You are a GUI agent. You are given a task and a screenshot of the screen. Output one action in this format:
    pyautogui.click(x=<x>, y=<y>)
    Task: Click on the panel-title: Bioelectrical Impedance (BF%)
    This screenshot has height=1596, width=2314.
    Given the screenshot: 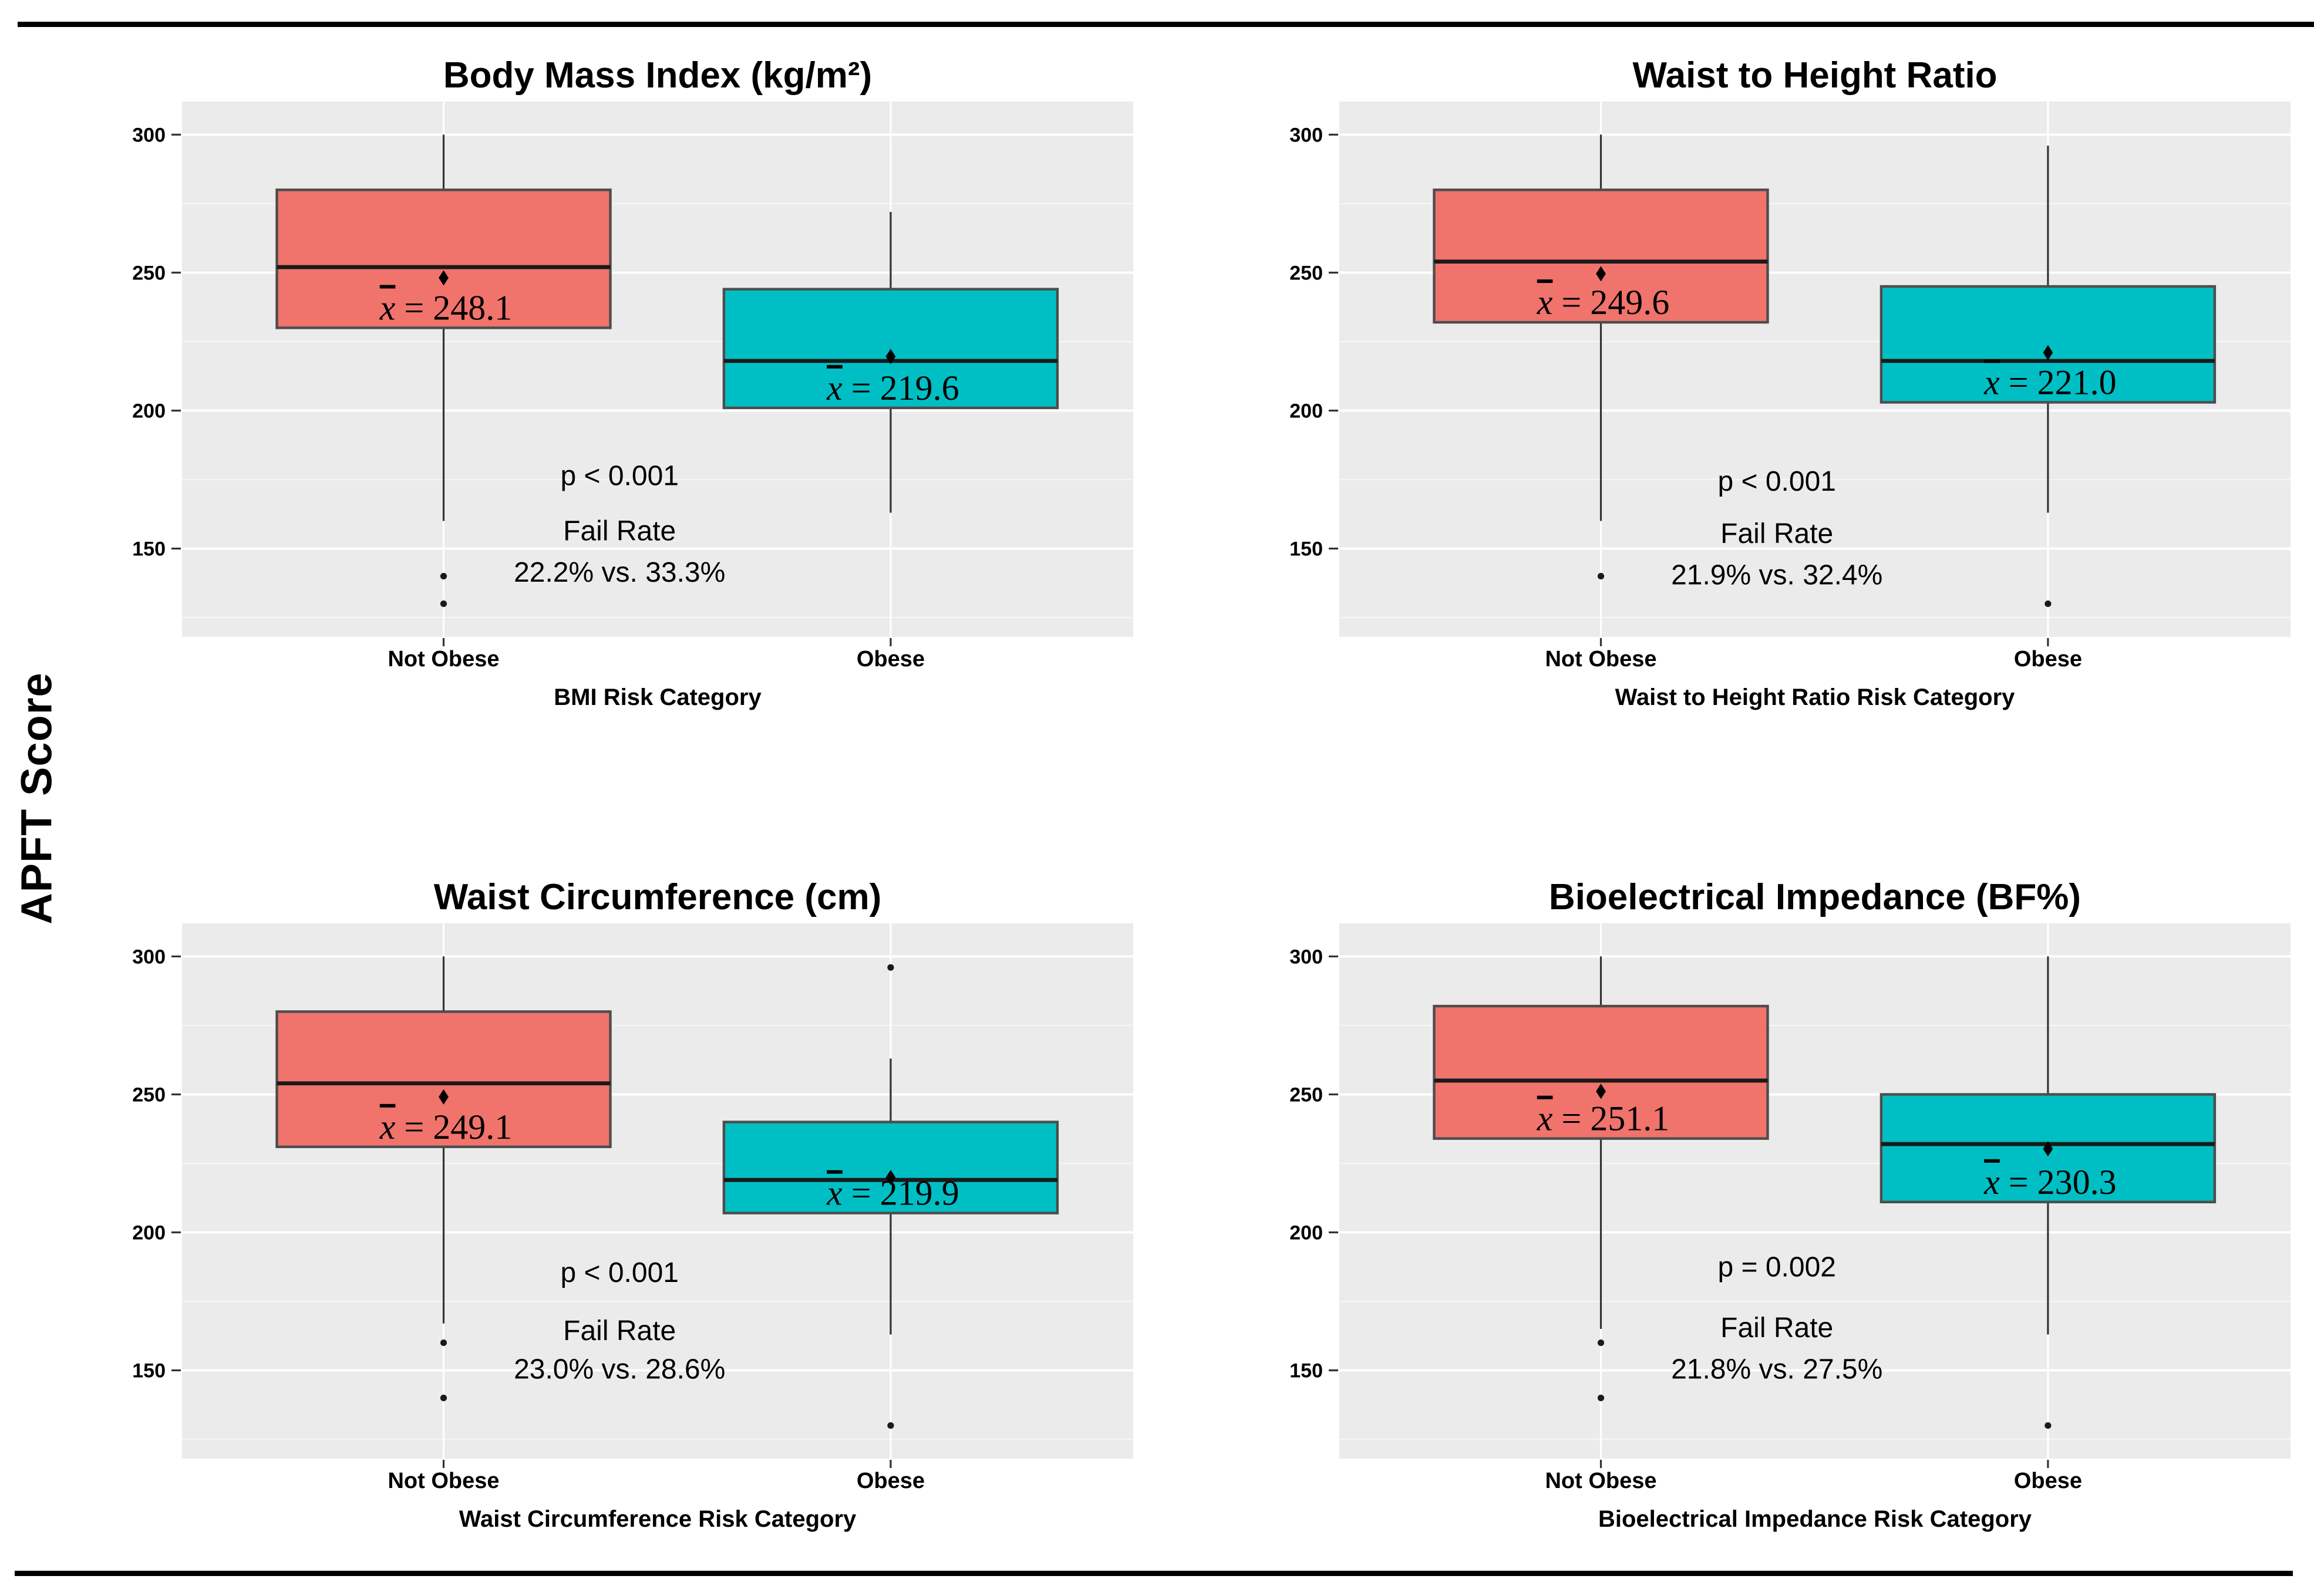 What is the action you would take?
    pyautogui.click(x=1815, y=897)
    